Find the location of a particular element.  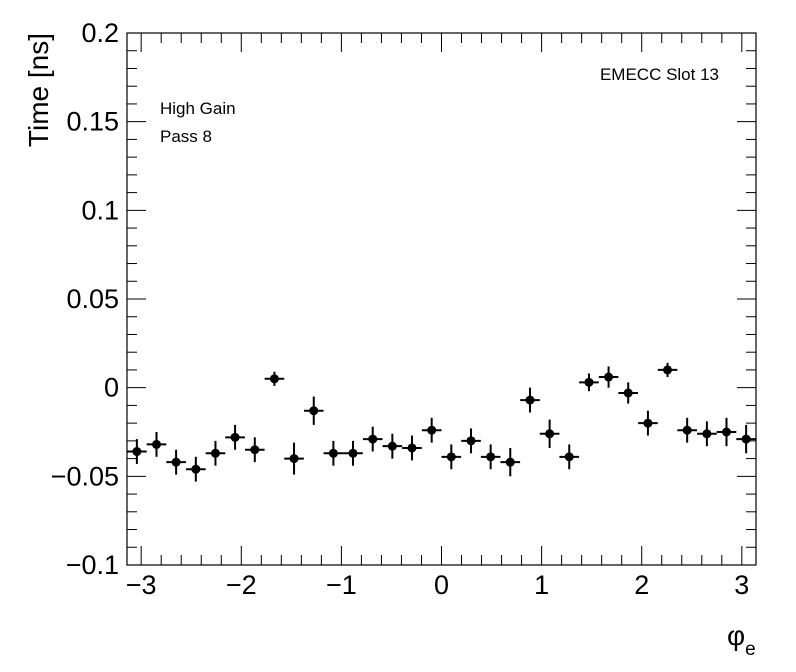

x-tick-label: 0 is located at coordinates (441, 585).